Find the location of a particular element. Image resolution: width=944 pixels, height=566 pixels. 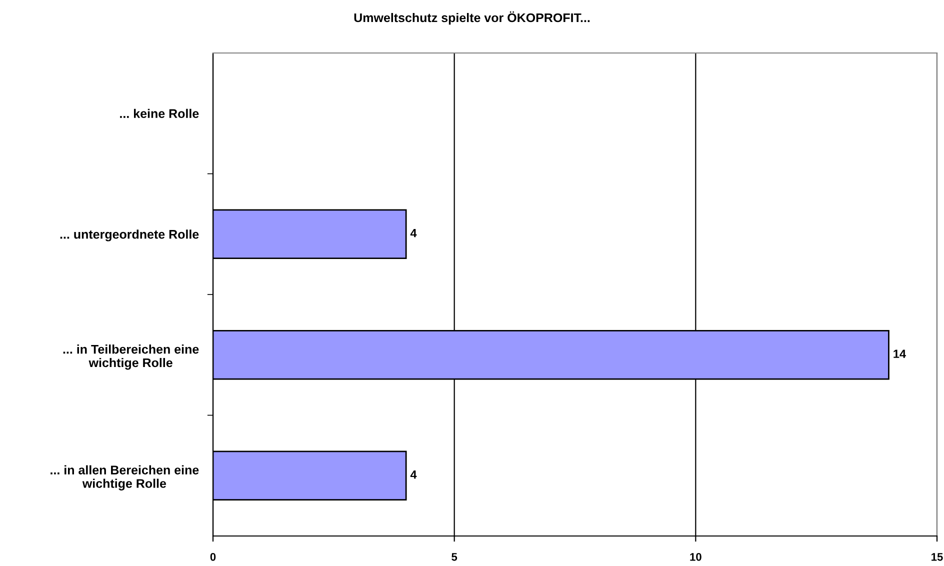

y-tick-label: ... untergeordnete Rolle is located at coordinates (129, 236).